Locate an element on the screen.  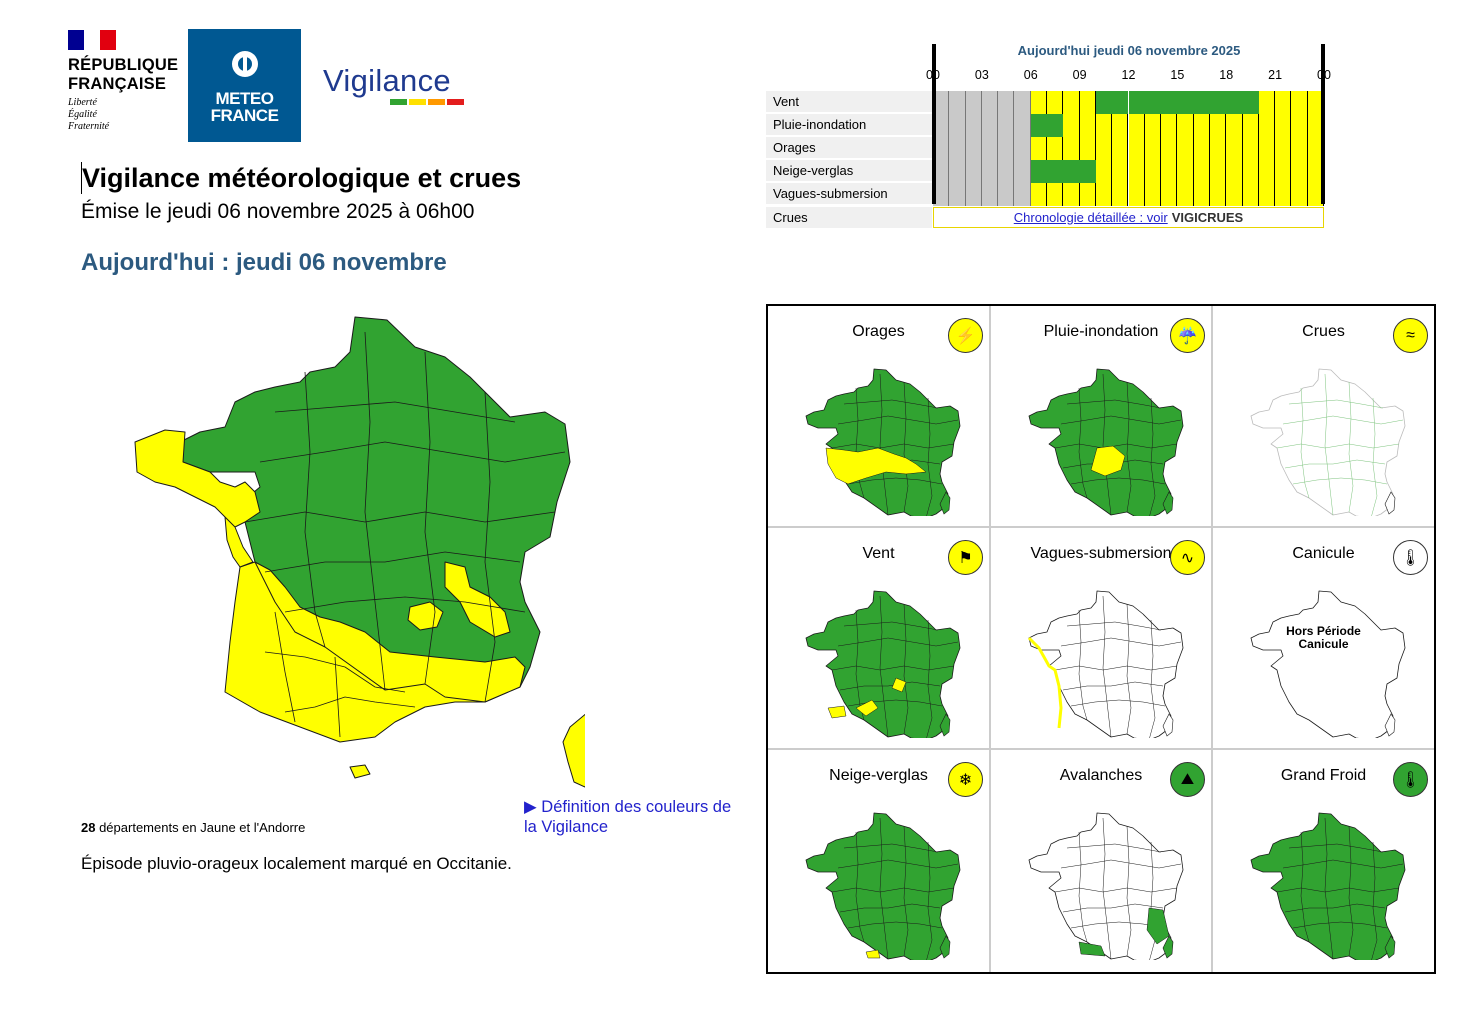
phenomenon-cell-canicule: Canicule 🌡 Hors Période Canicule is located at coordinates (1323, 639).